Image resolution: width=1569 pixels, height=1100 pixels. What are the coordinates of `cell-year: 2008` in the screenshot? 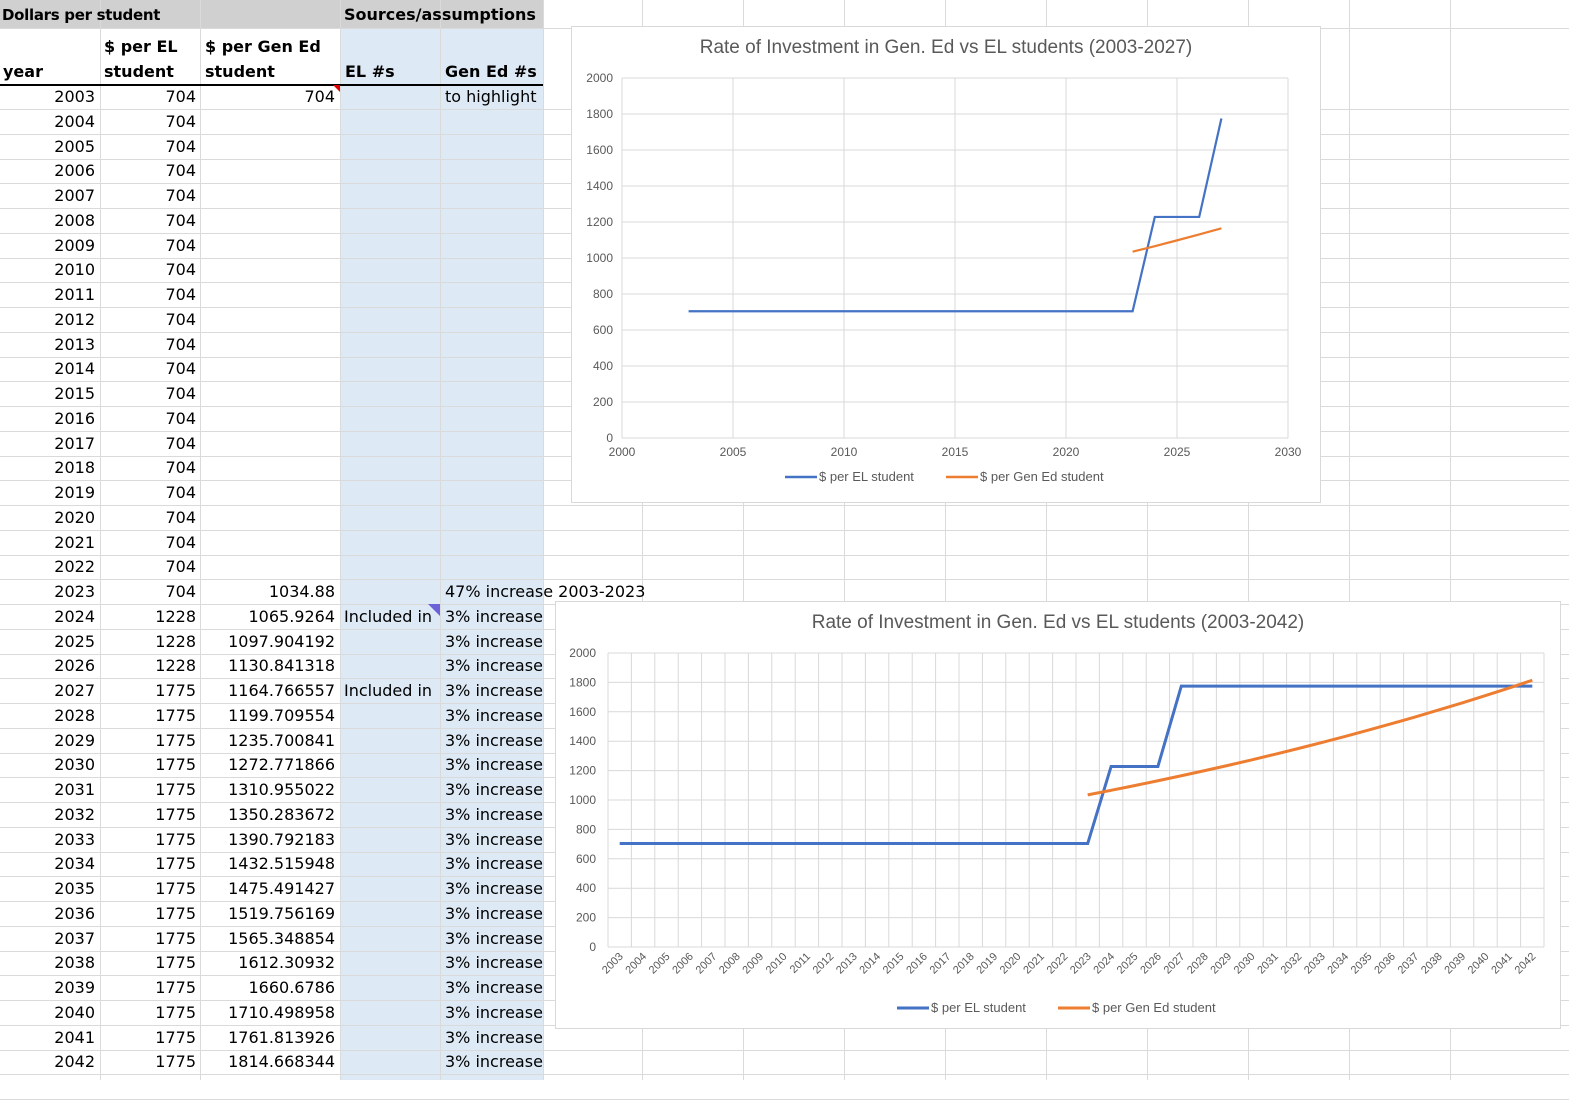 It's located at (47, 221).